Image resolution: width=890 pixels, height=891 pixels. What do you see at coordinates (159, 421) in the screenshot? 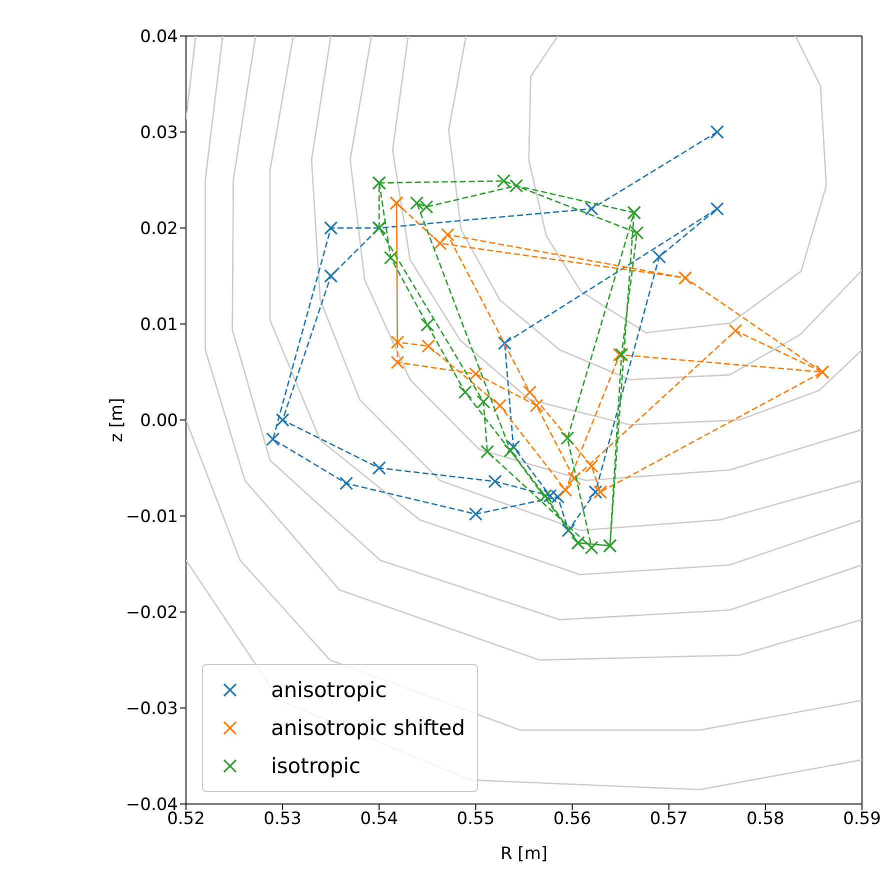
I see `y-tick-label: 0.00` at bounding box center [159, 421].